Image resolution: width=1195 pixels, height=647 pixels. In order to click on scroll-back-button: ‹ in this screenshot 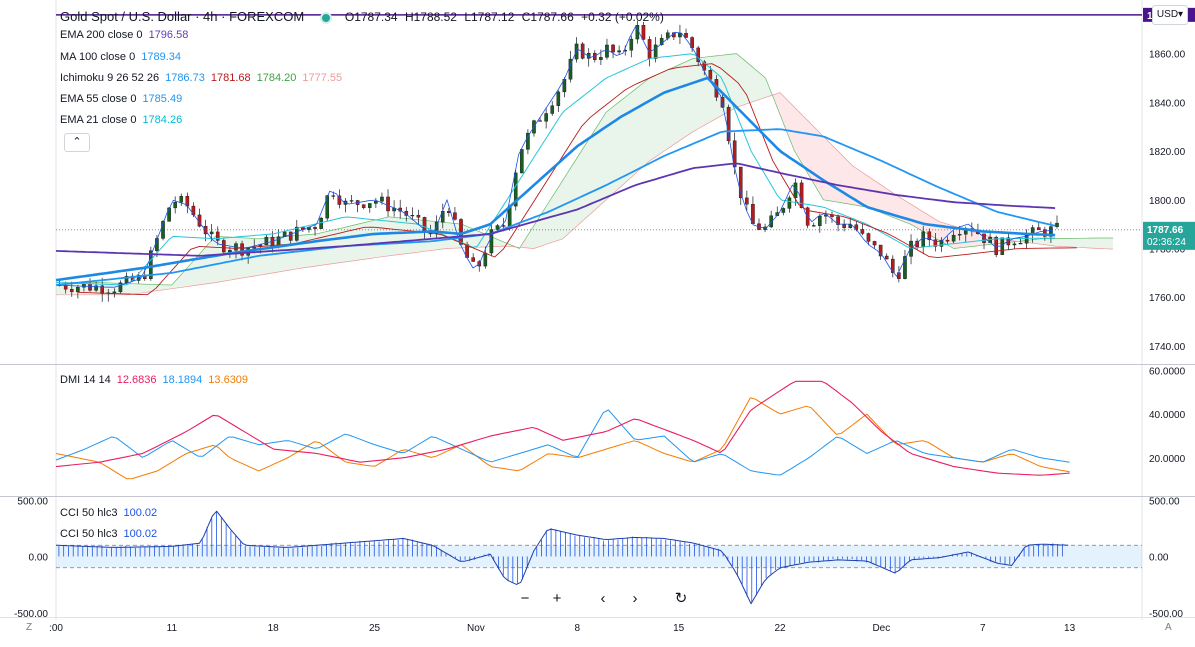, I will do `click(603, 599)`.